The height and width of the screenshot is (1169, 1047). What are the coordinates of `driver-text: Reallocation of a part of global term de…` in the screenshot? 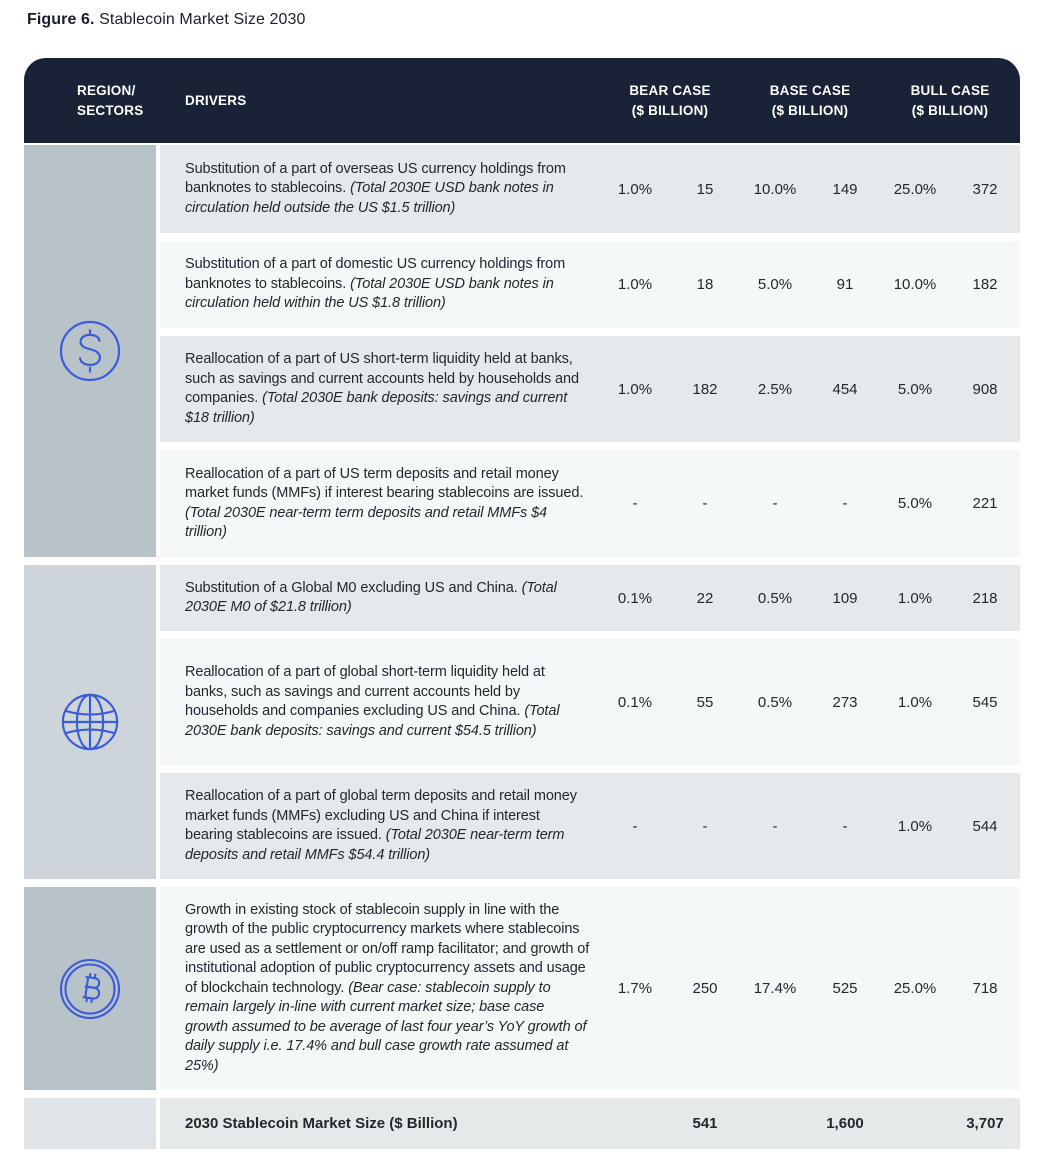 It's located at (387, 826).